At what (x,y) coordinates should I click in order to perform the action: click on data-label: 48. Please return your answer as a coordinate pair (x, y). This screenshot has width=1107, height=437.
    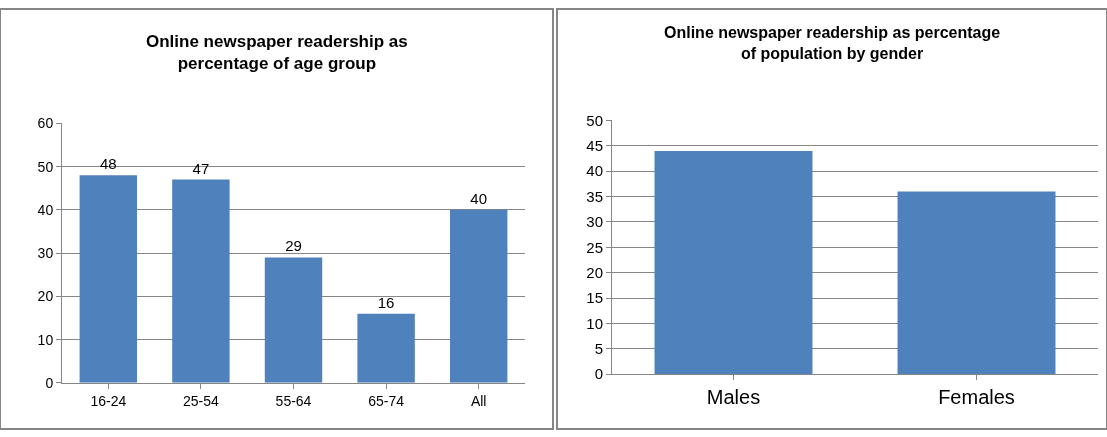
    Looking at the image, I should click on (108, 164).